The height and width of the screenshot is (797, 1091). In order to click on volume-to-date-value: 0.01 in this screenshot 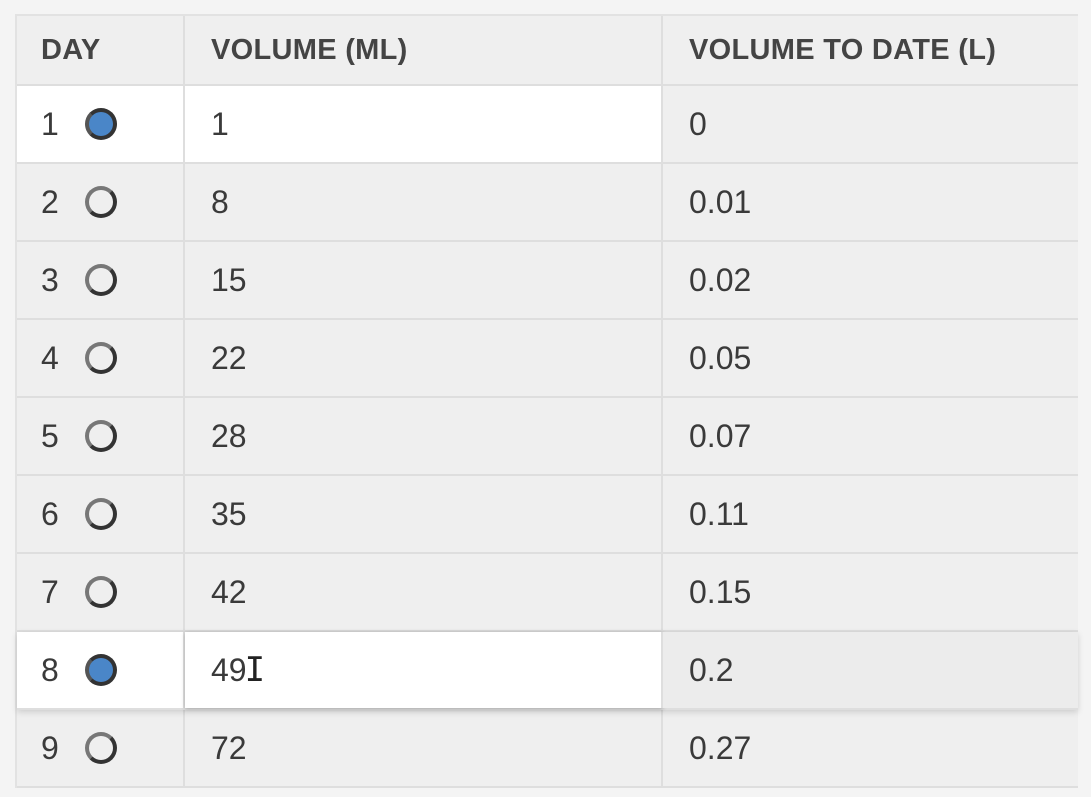, I will do `click(720, 201)`.